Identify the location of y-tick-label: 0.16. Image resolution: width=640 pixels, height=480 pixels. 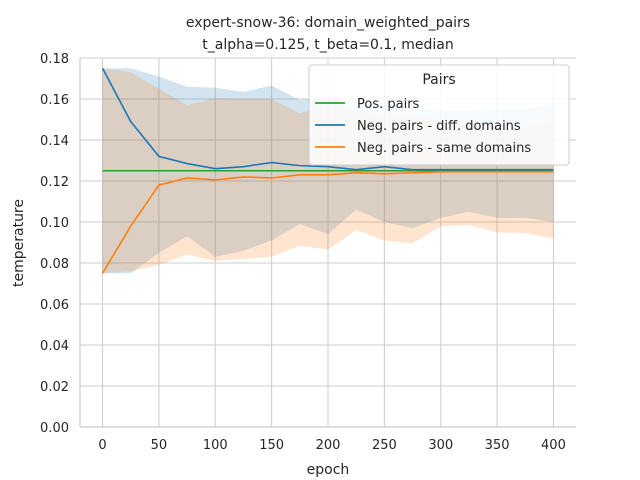
(54, 100).